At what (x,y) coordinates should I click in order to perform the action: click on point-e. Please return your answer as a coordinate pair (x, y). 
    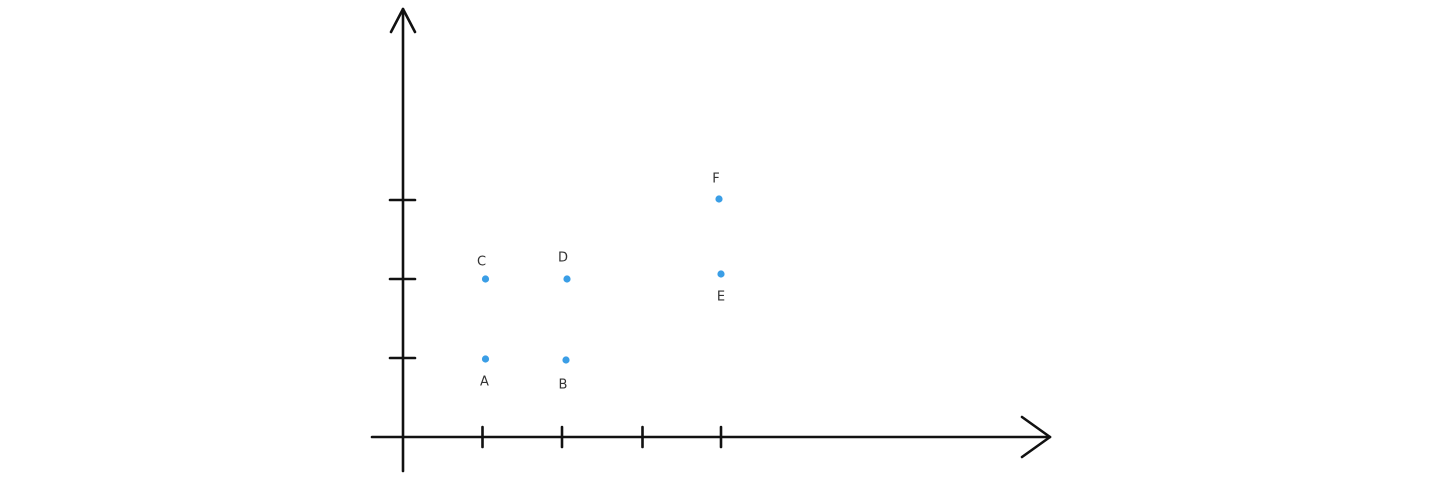
    Looking at the image, I should click on (721, 274).